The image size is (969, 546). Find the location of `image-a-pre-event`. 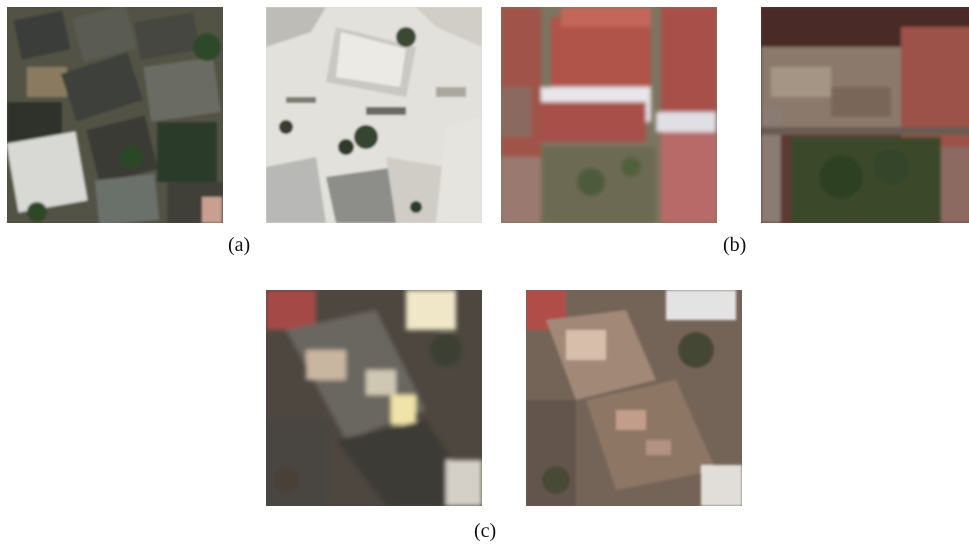

image-a-pre-event is located at coordinates (115, 115).